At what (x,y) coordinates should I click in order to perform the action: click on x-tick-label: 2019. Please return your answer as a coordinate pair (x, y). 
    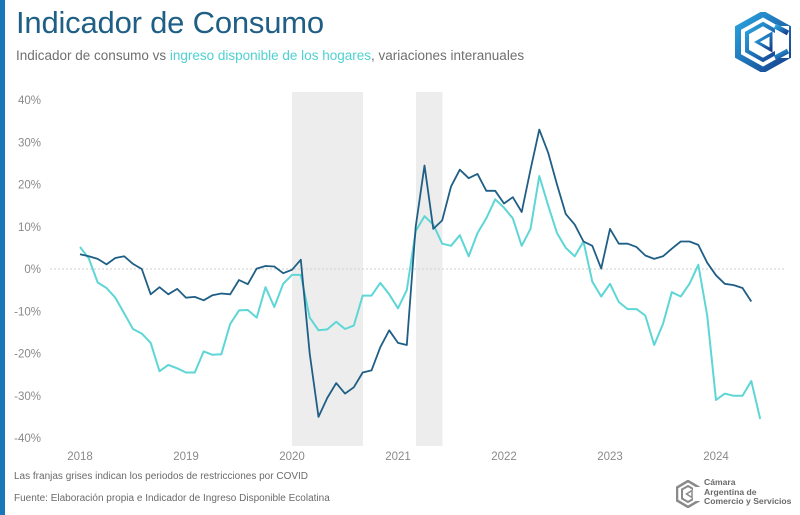
    Looking at the image, I should click on (186, 457).